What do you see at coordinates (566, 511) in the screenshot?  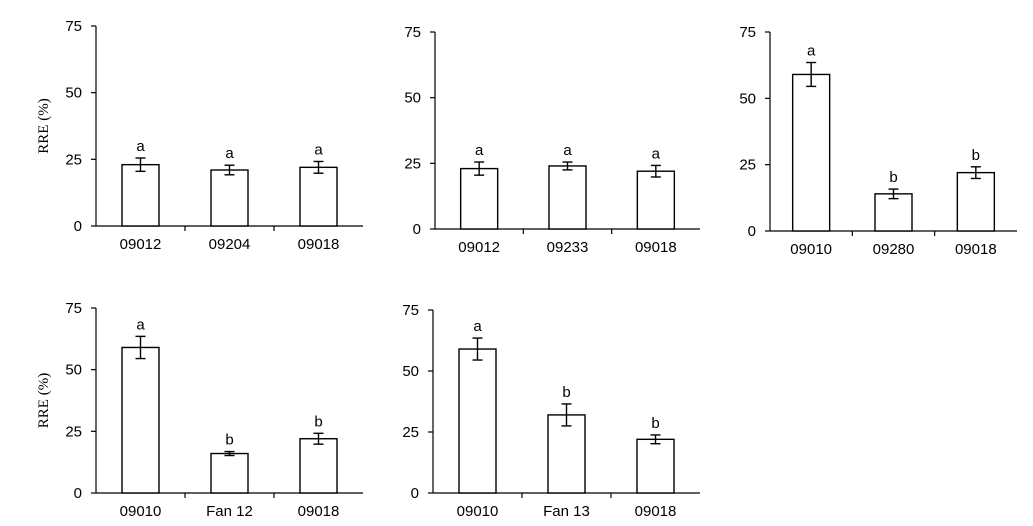 I see `x-tick-label: Fan 13` at bounding box center [566, 511].